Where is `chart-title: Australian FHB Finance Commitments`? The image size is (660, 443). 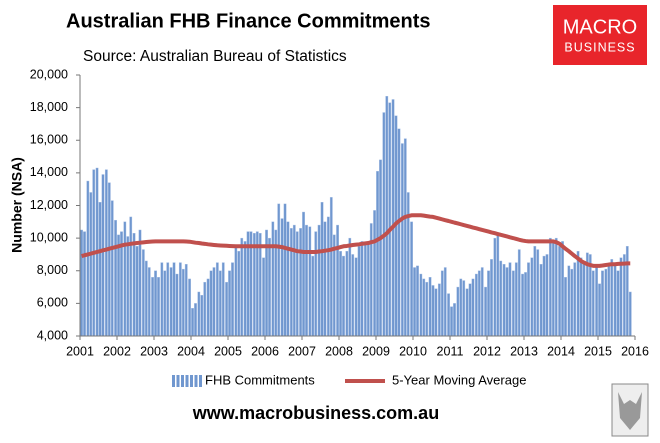
chart-title: Australian FHB Finance Commitments is located at coordinates (248, 21).